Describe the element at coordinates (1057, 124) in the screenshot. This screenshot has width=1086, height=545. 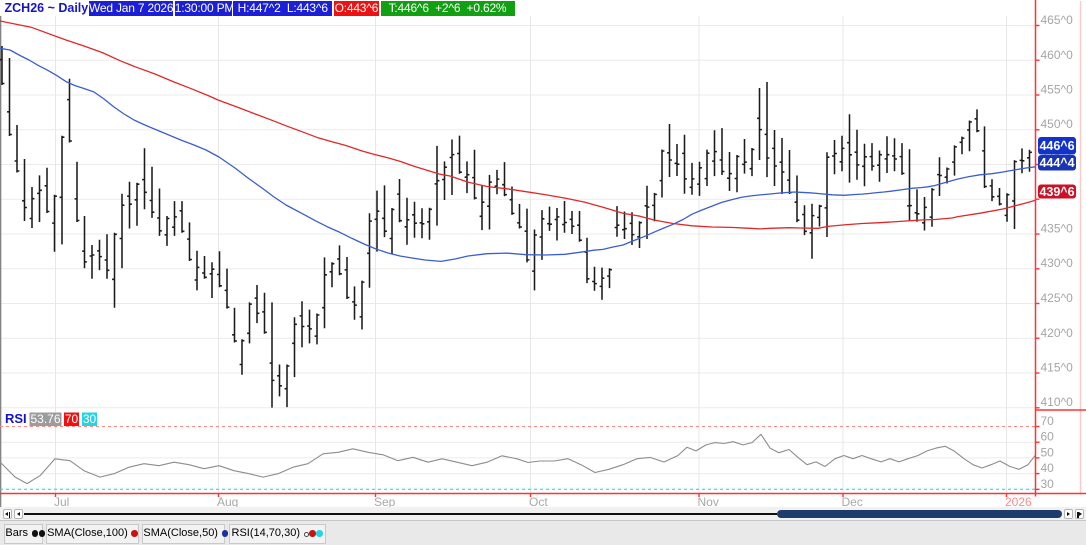
I see `svg-text: 450^0` at that location.